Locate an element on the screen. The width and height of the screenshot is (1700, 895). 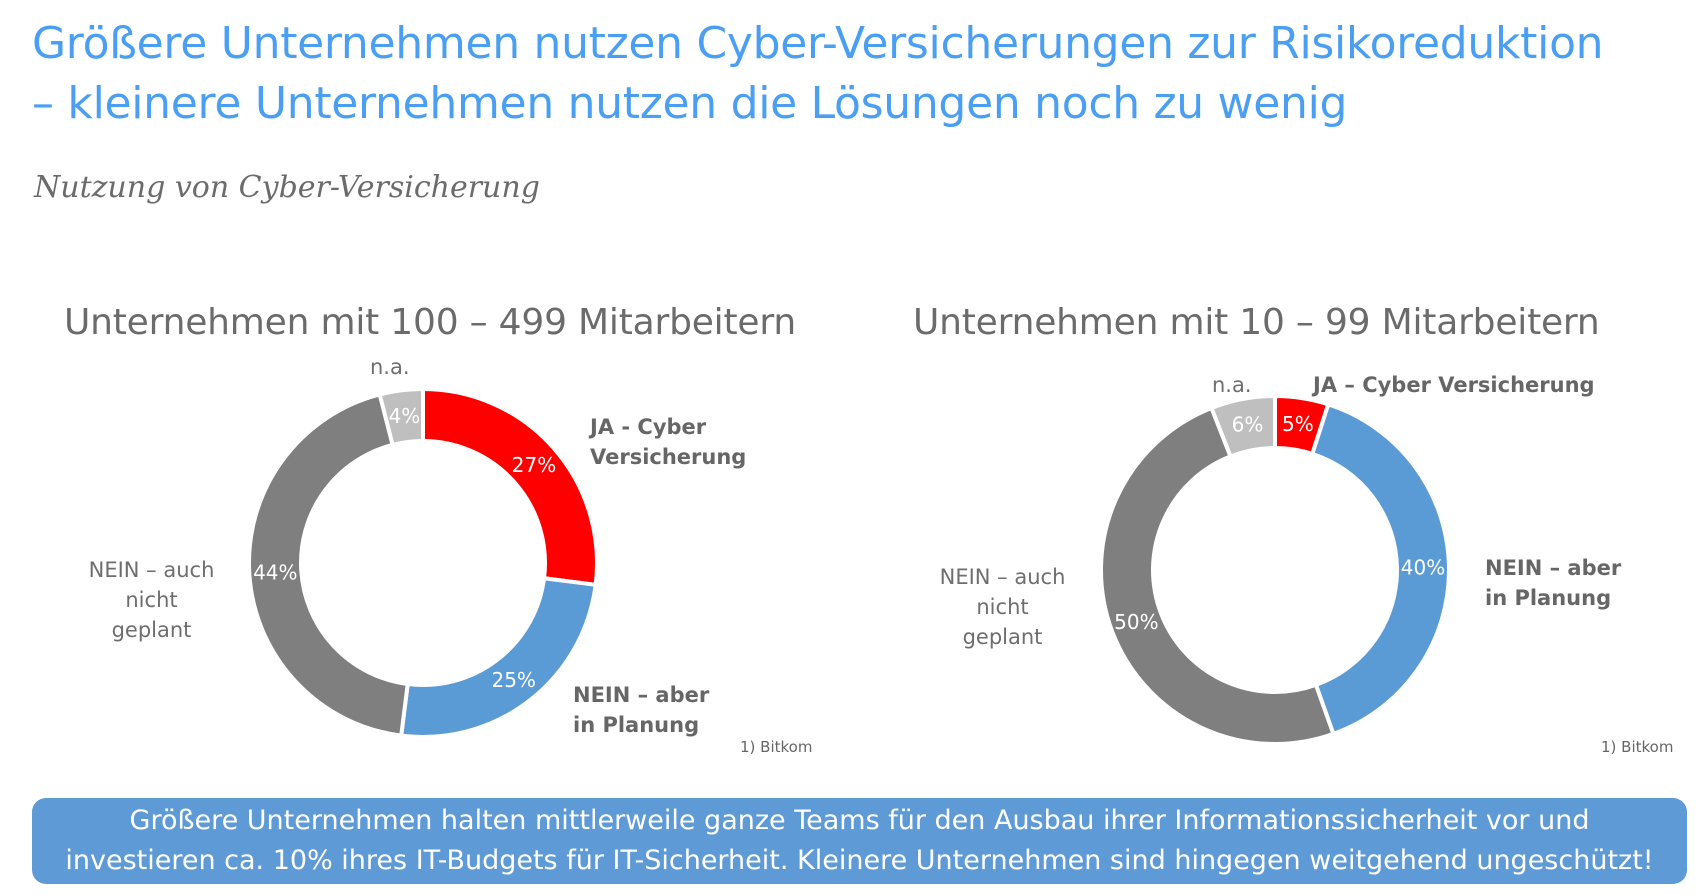
page-subtitle: Nutzung von Cyber-Versicherung is located at coordinates (287, 187).